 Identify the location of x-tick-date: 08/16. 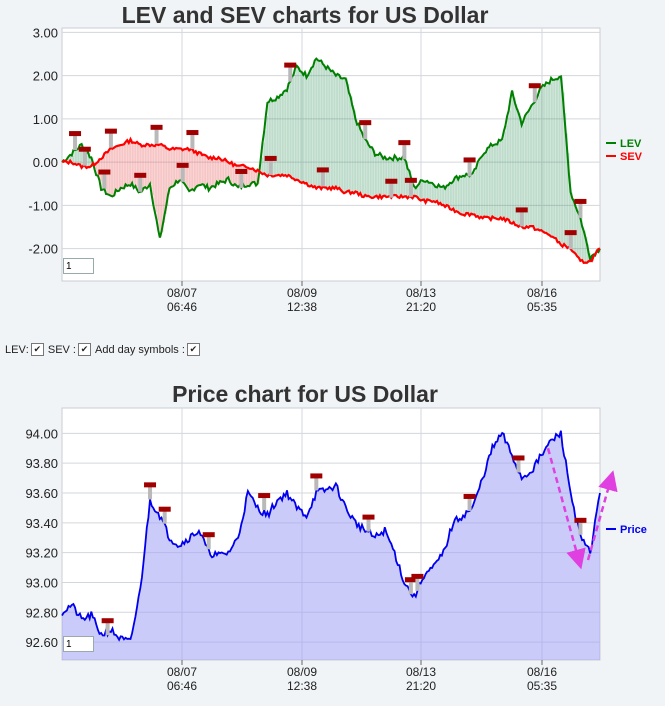
(542, 293).